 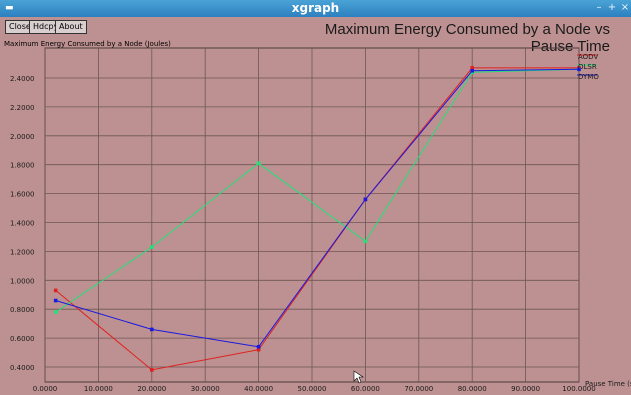 What do you see at coordinates (578, 389) in the screenshot?
I see `x-tick-label: 100.0000` at bounding box center [578, 389].